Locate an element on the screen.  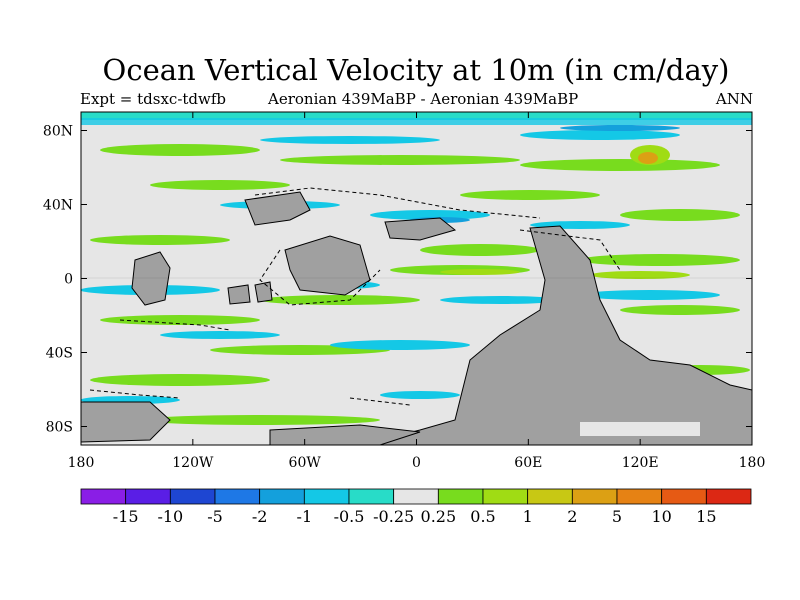
colorbar-label: 0.5 is located at coordinates (482, 516).